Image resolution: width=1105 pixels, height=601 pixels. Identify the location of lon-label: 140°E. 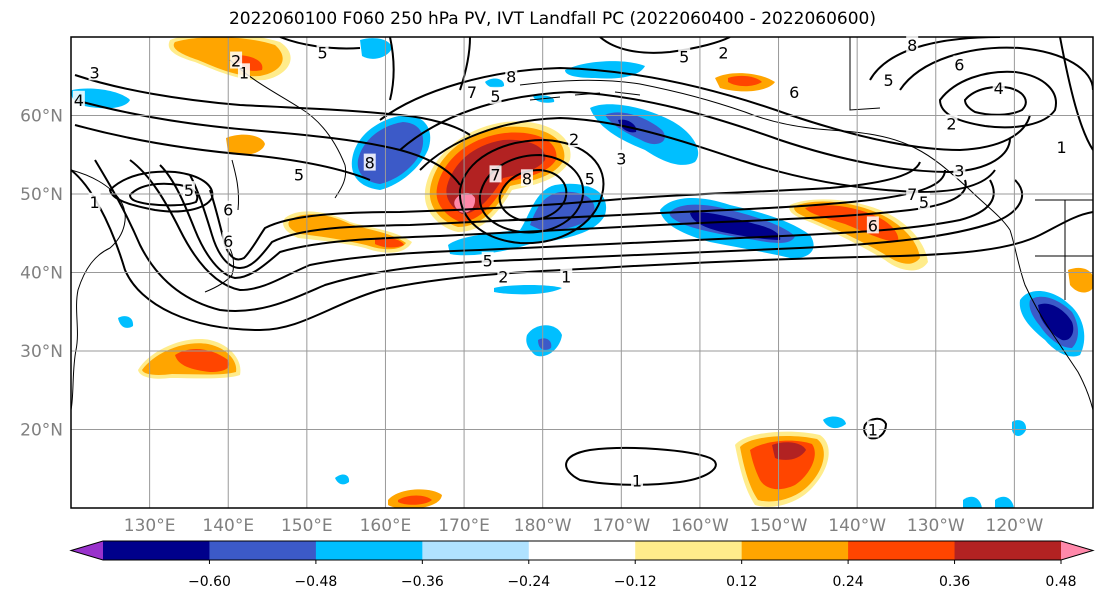
(228, 526).